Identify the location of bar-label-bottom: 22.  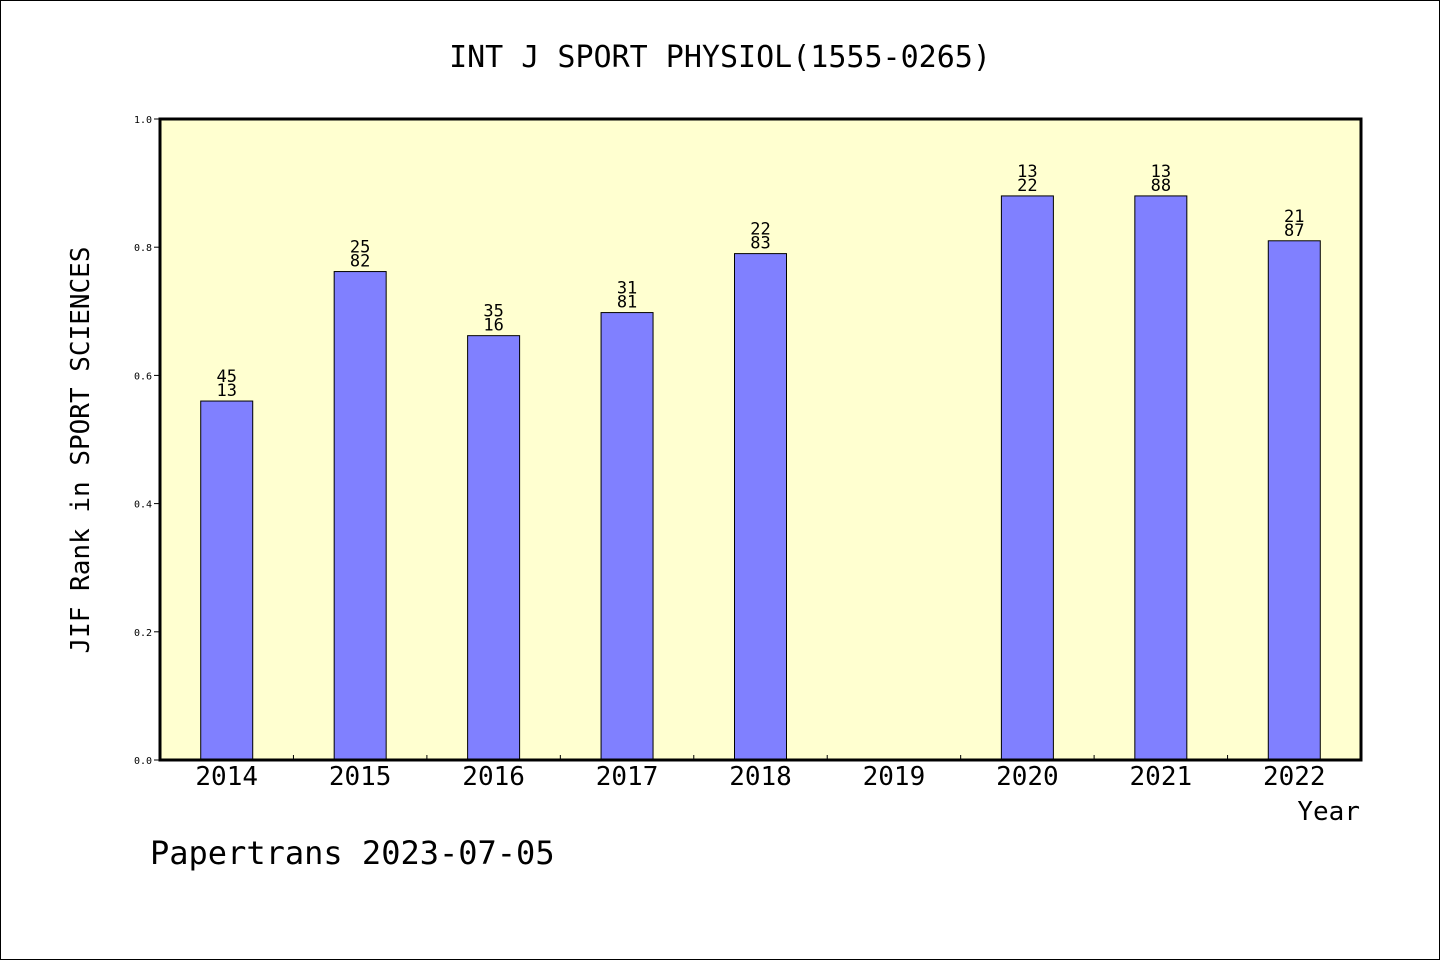
(1027, 186).